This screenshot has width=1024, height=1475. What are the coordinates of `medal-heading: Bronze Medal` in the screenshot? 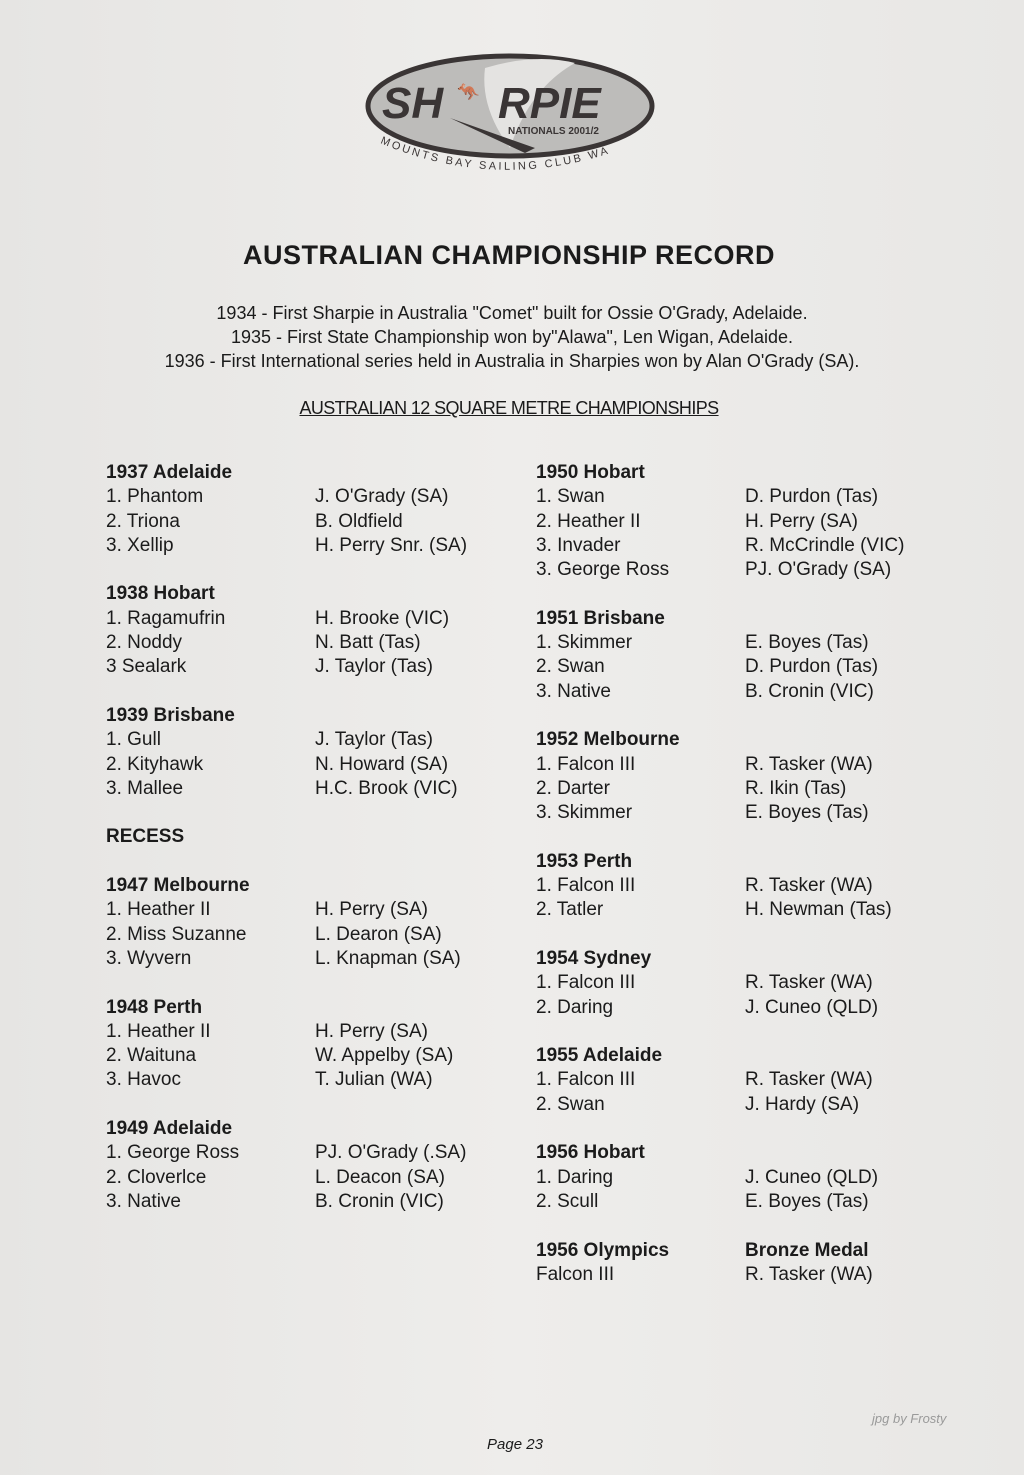 It's located at (807, 1250).